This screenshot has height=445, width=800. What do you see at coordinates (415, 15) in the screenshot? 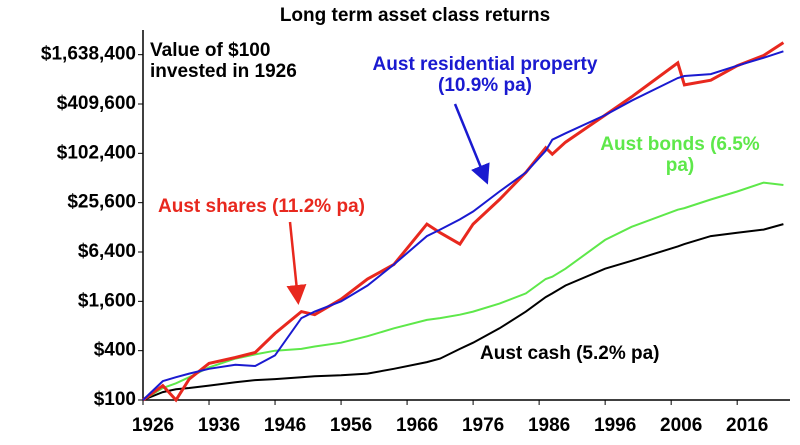
I see `chart-title: Long term asset class returns` at bounding box center [415, 15].